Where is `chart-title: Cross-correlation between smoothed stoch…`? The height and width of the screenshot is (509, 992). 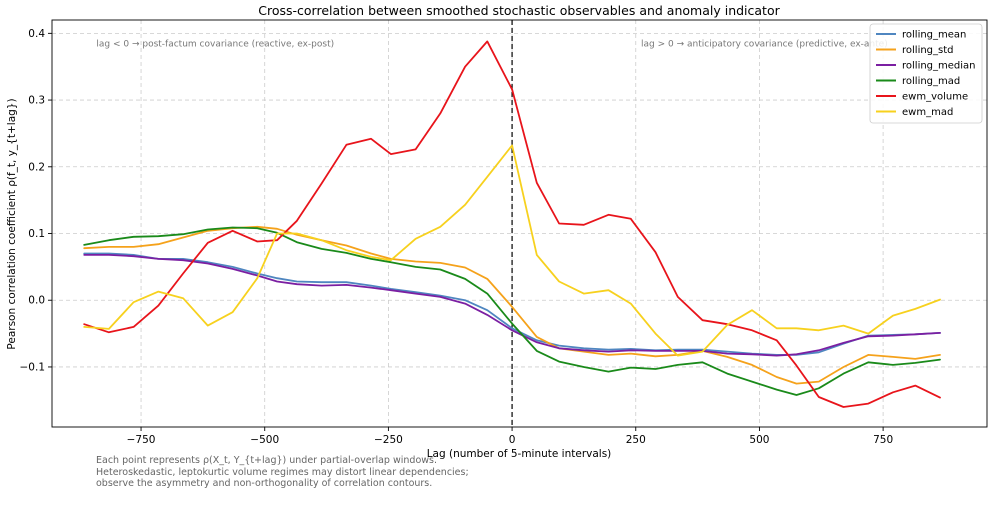
chart-title: Cross-correlation between smoothed stoch… is located at coordinates (519, 10).